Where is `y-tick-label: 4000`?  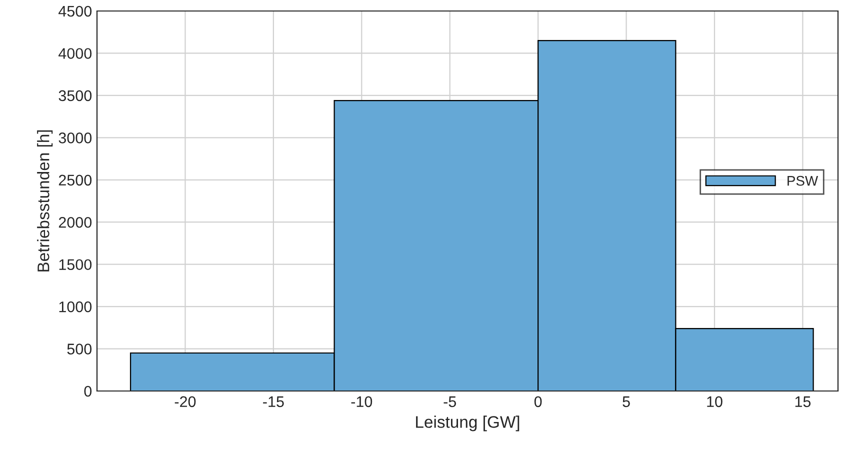
y-tick-label: 4000 is located at coordinates (75, 53).